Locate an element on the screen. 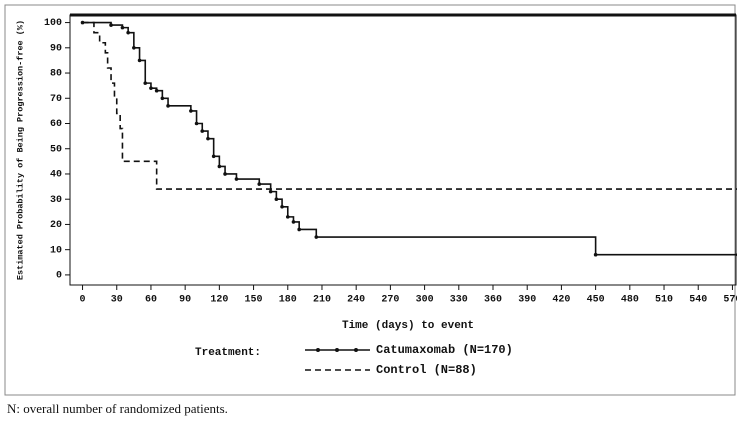 The height and width of the screenshot is (421, 737). y-tick-label: 40 is located at coordinates (56, 175).